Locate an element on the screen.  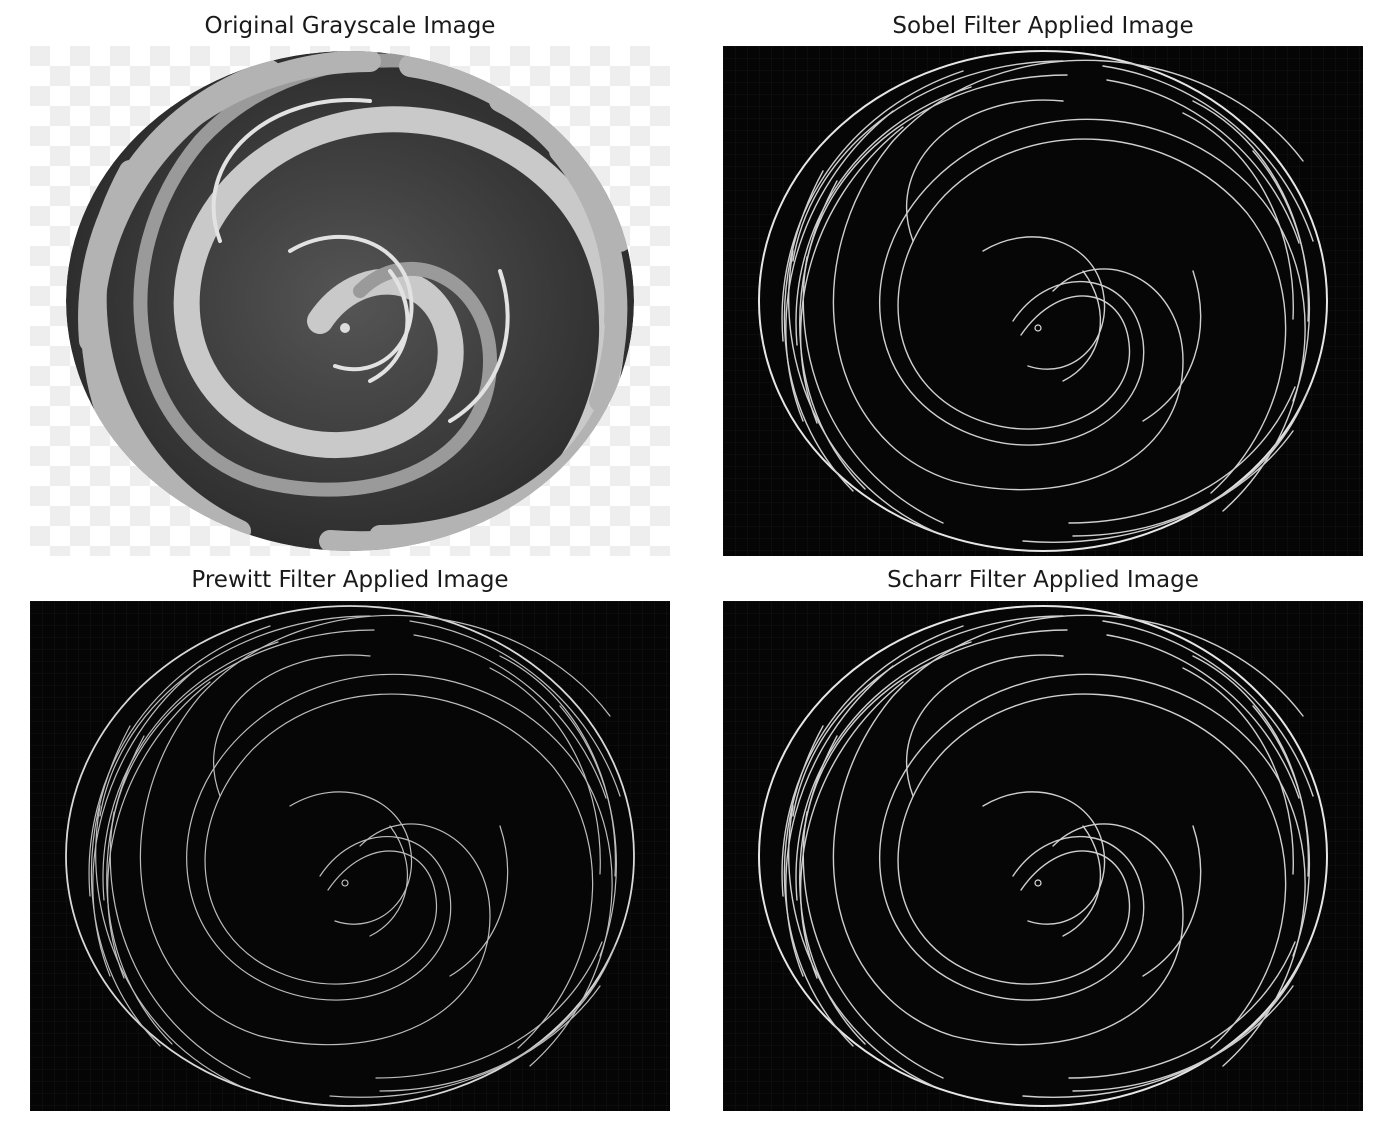
panel-title-prewitt: Prewitt Filter Applied Image is located at coordinates (350, 580).